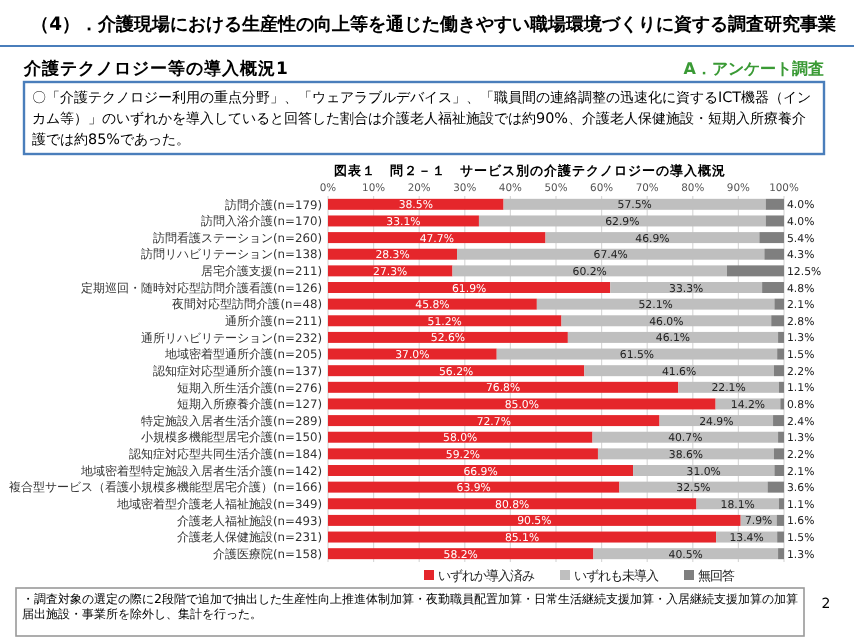 This screenshot has height=640, width=854. I want to click on text: A．アンケート調査, so click(753, 69).